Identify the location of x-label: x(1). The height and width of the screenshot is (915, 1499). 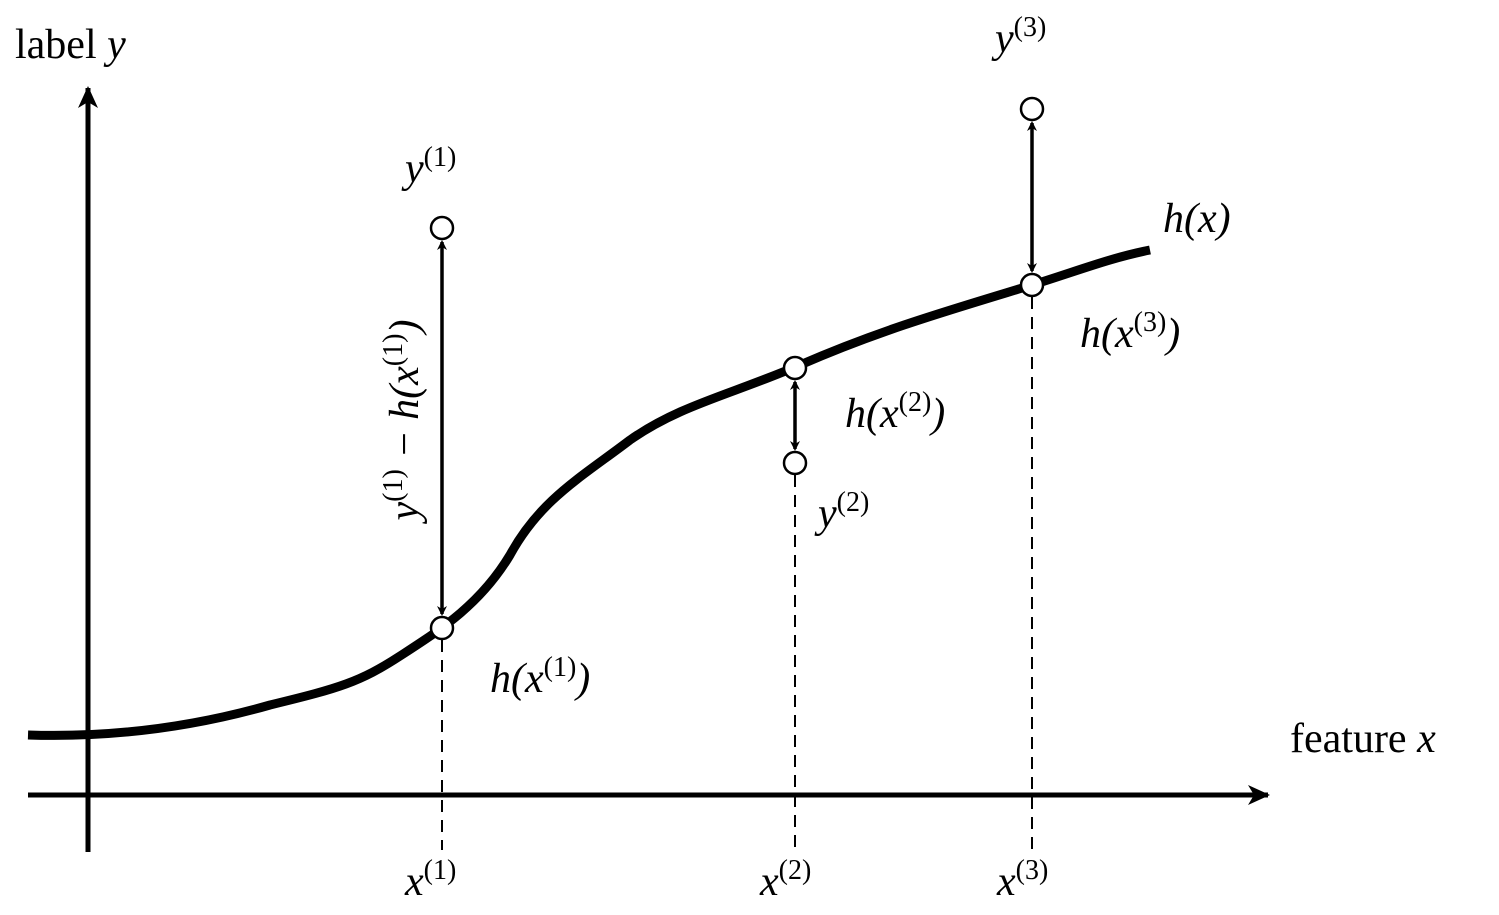
(430, 880).